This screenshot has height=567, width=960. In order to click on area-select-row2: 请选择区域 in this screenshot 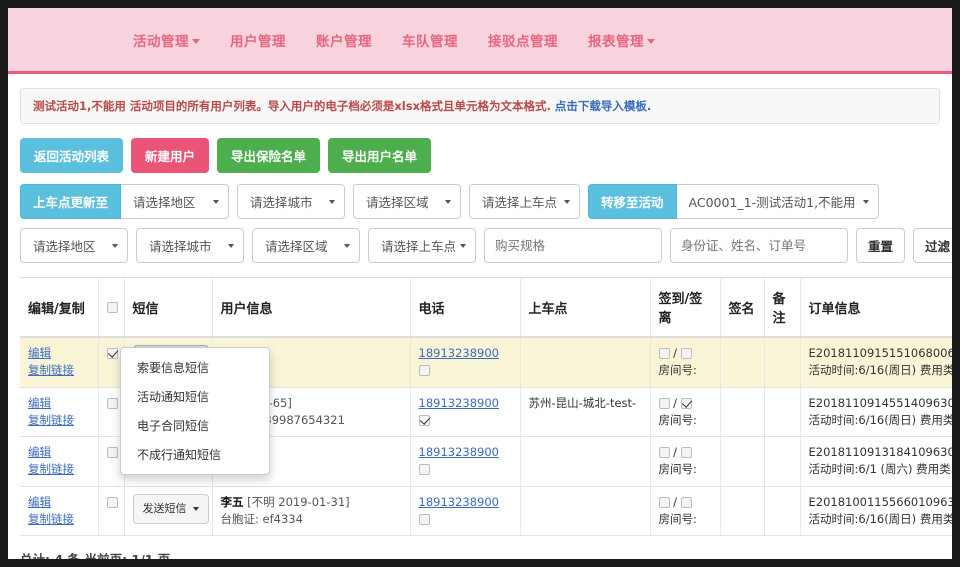, I will do `click(306, 245)`.